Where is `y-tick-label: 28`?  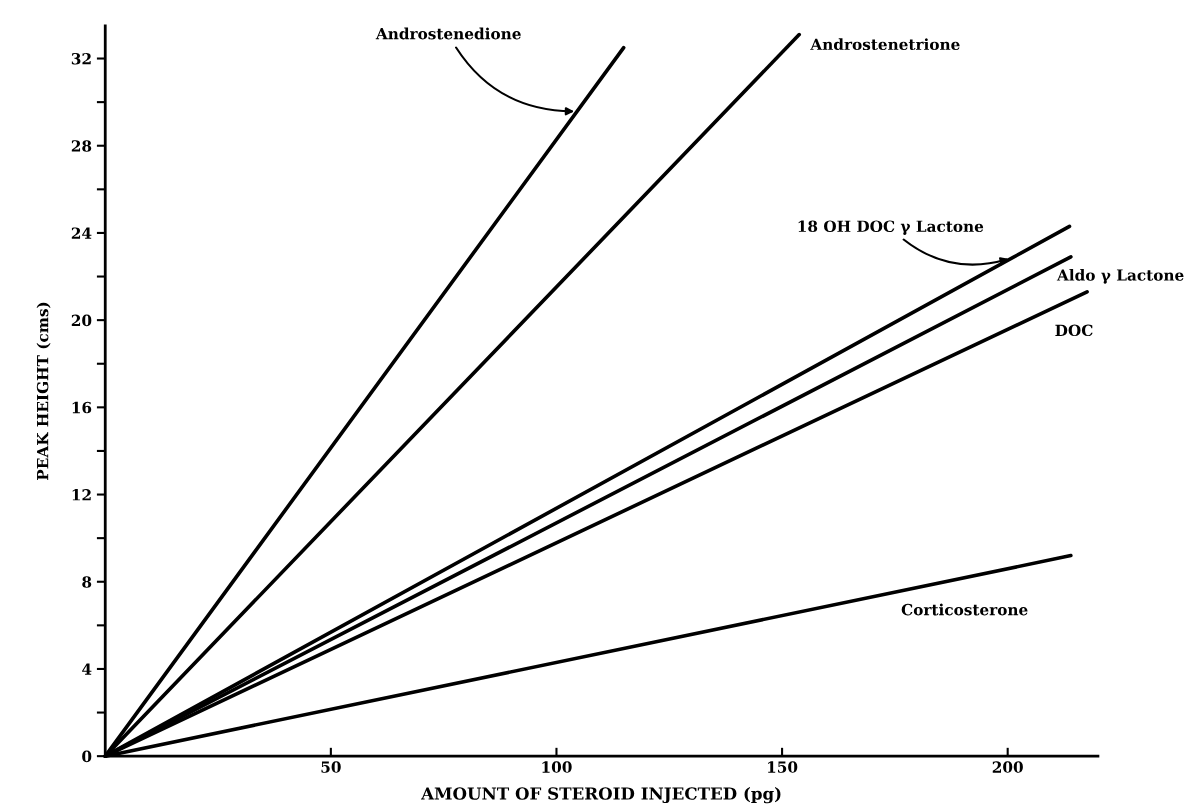
y-tick-label: 28 is located at coordinates (81, 146).